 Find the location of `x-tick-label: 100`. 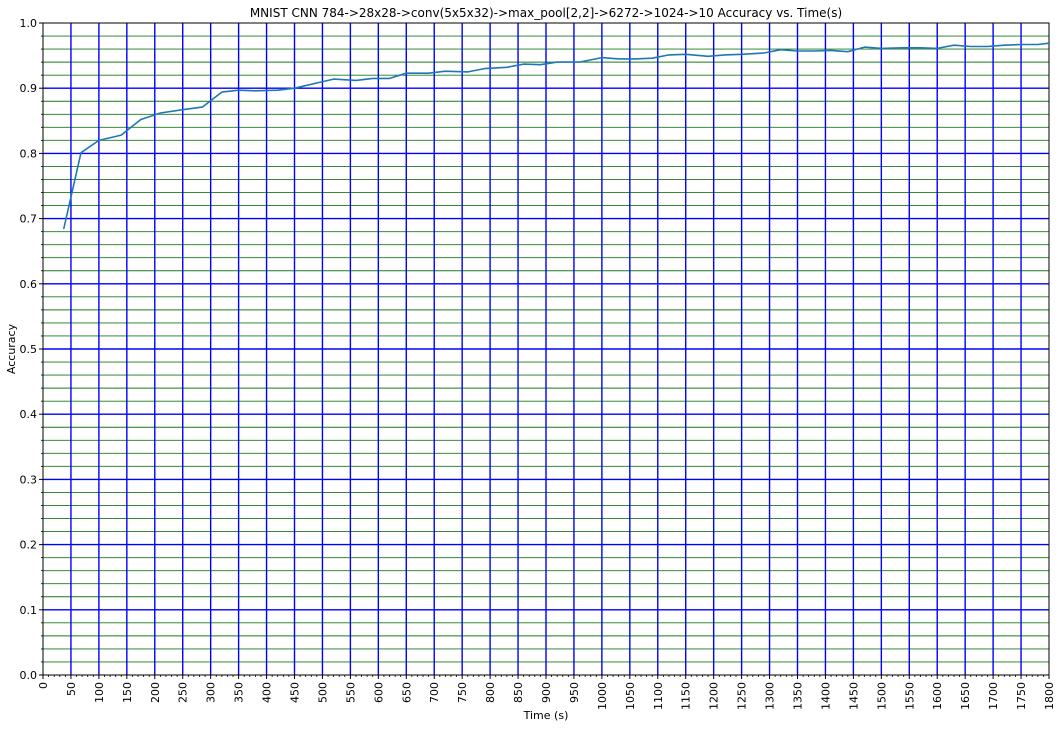

x-tick-label: 100 is located at coordinates (99, 692).